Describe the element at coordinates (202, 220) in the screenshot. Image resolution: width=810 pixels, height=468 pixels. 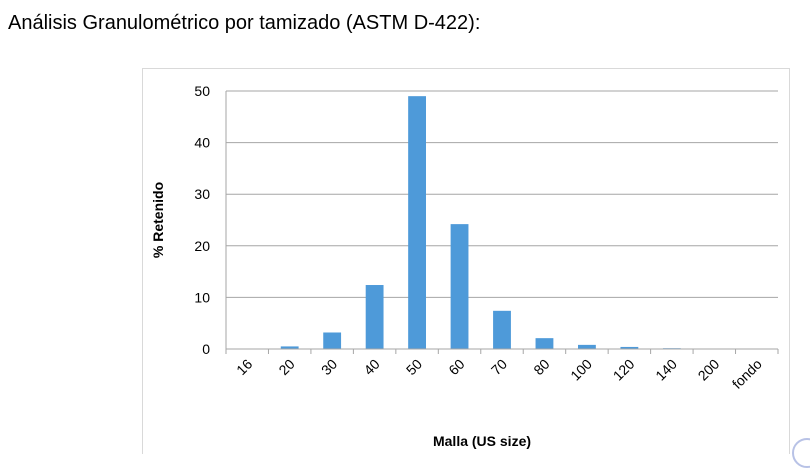
I see `y-tick-labels: 0 10 20 30 40 50` at that location.